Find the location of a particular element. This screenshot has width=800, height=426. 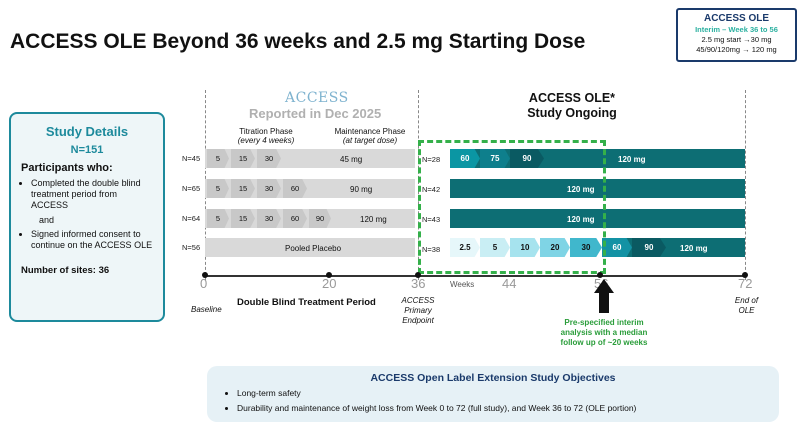

row2-ole-n: N=42 is located at coordinates (431, 189).